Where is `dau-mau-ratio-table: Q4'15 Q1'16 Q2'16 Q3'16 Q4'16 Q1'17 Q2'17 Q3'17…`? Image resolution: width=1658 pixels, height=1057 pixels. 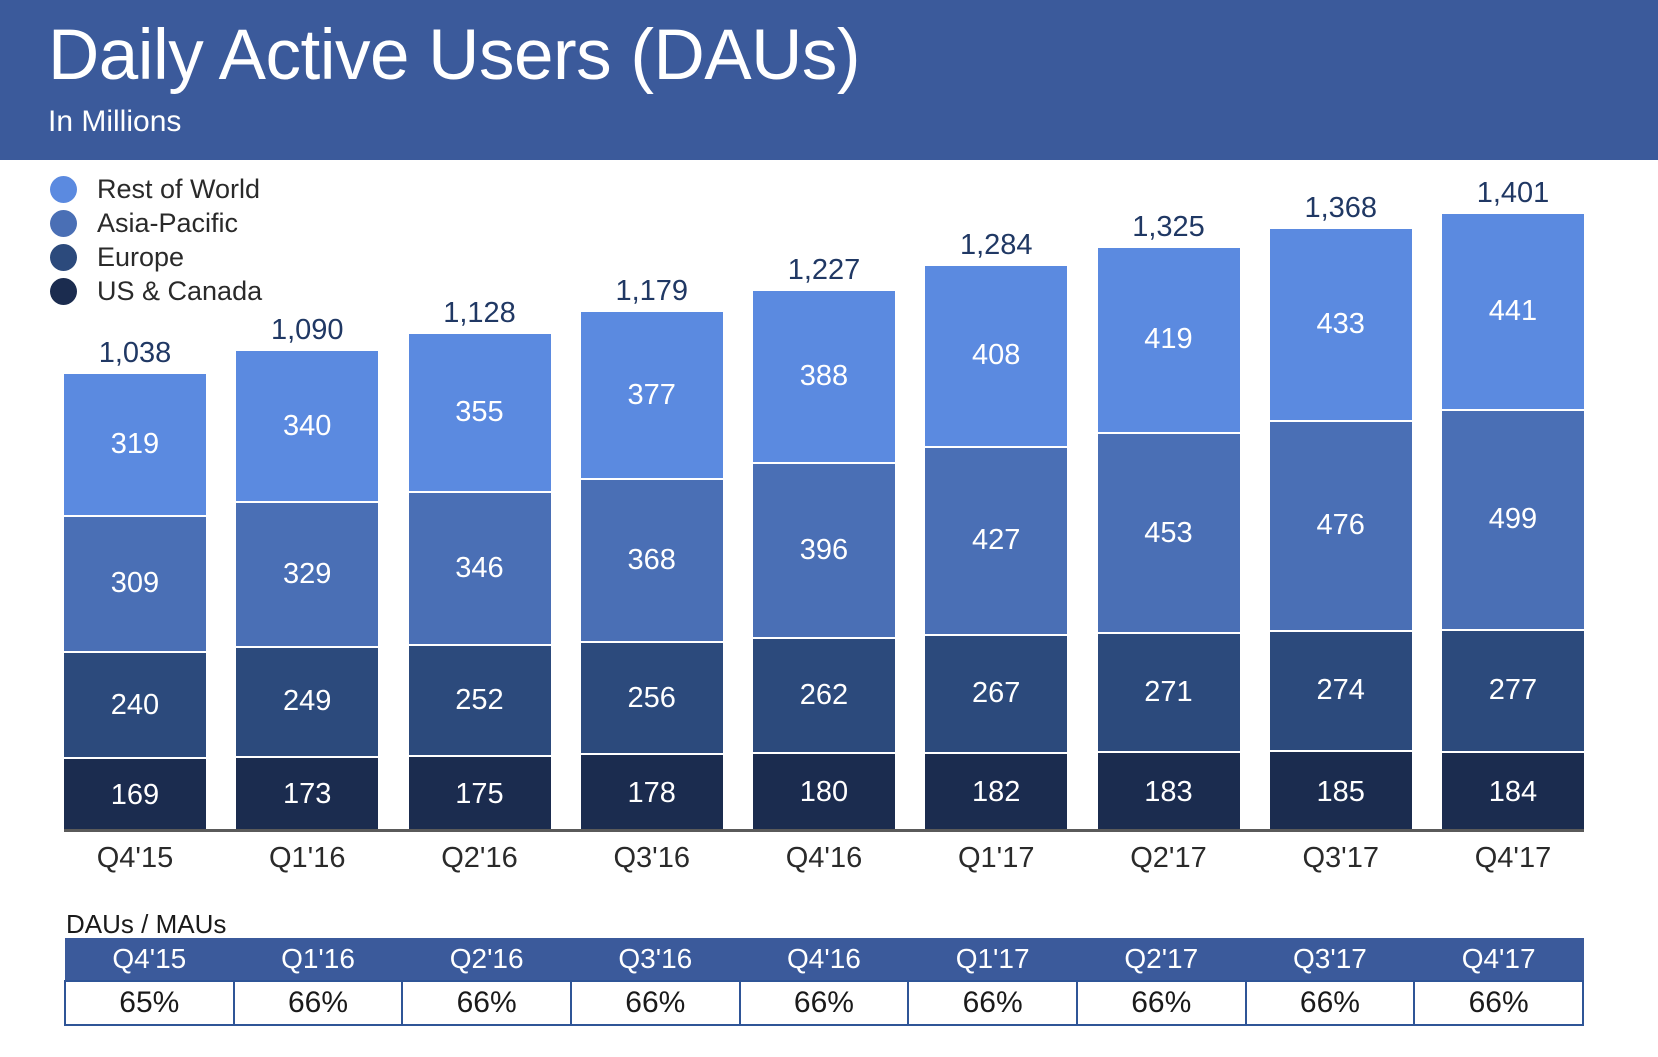 dau-mau-ratio-table: Q4'15 Q1'16 Q2'16 Q3'16 Q4'16 Q1'17 Q2'17 Q3'17… is located at coordinates (824, 982).